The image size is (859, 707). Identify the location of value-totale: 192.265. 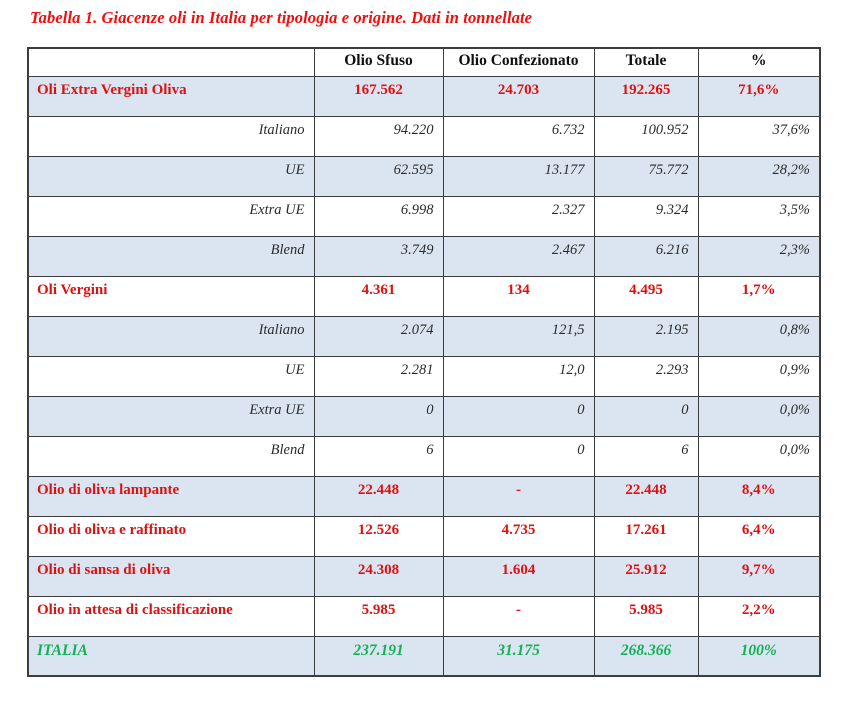
(646, 96).